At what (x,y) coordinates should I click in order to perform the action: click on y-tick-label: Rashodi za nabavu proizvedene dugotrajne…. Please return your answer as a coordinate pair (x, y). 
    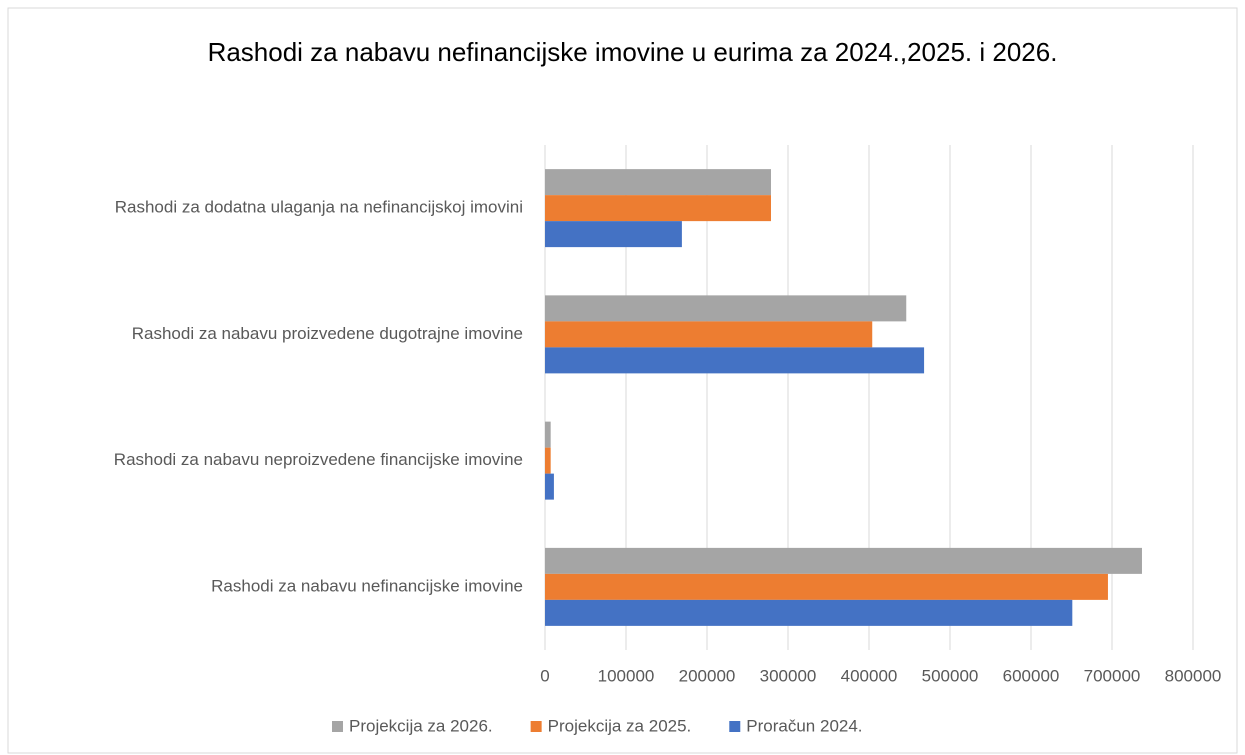
    Looking at the image, I should click on (327, 333).